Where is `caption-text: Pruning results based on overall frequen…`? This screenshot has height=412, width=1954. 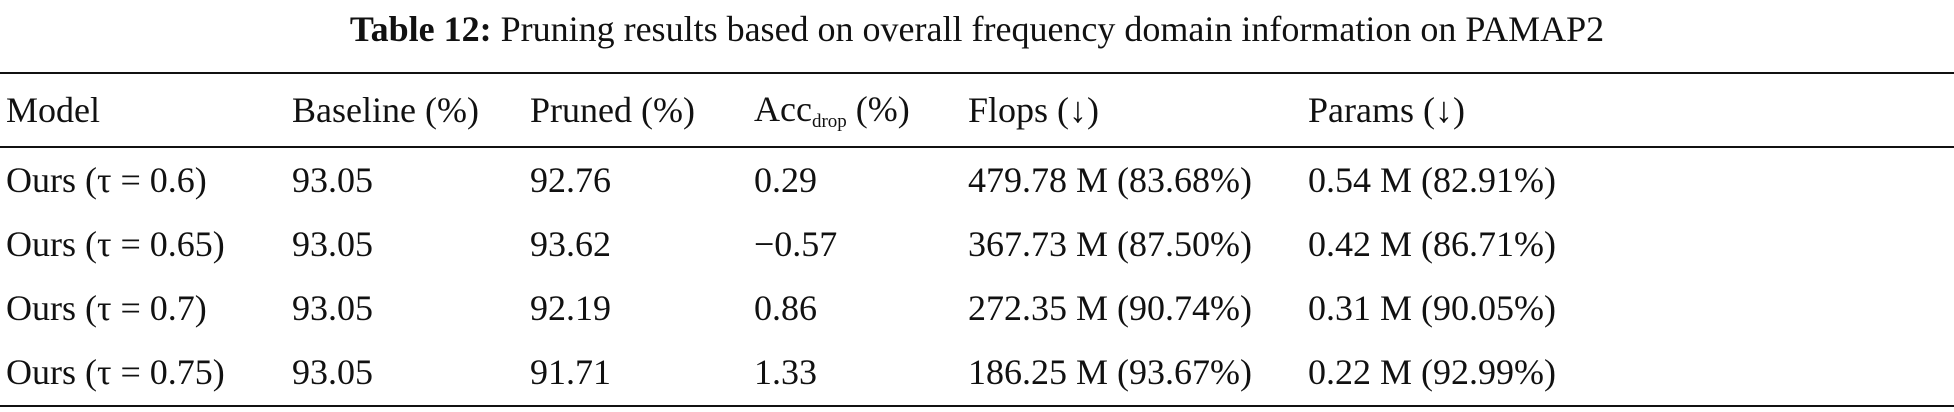 caption-text: Pruning results based on overall frequen… is located at coordinates (1052, 29).